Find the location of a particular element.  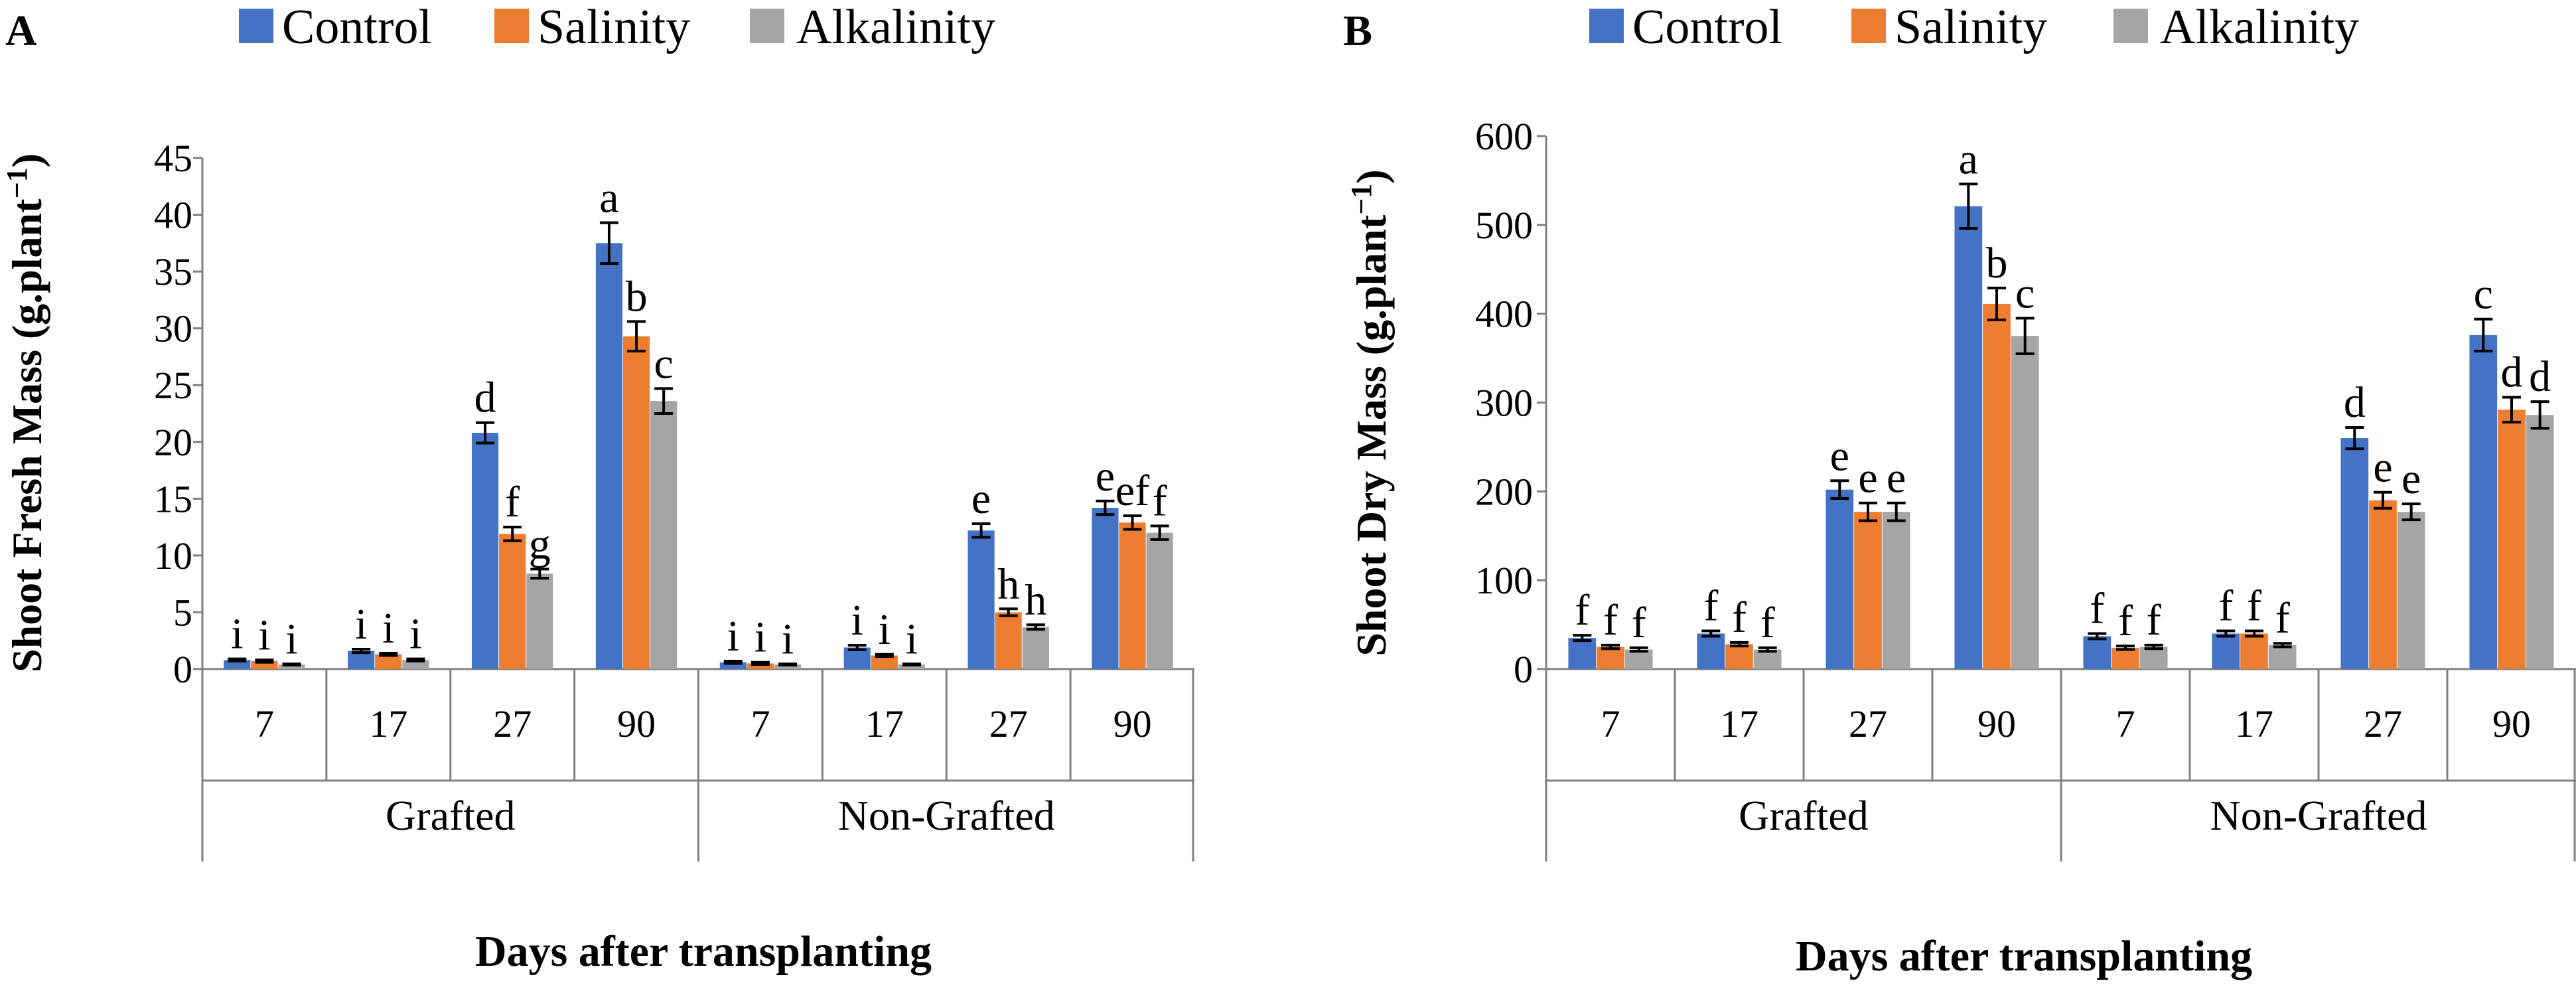

y-tick-label: 400 is located at coordinates (1504, 314).